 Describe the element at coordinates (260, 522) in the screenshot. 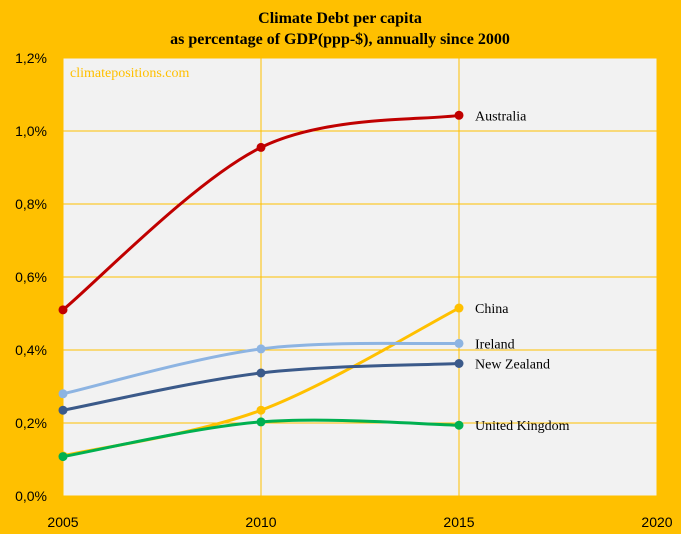

I see `x-tick-label: 2010` at that location.